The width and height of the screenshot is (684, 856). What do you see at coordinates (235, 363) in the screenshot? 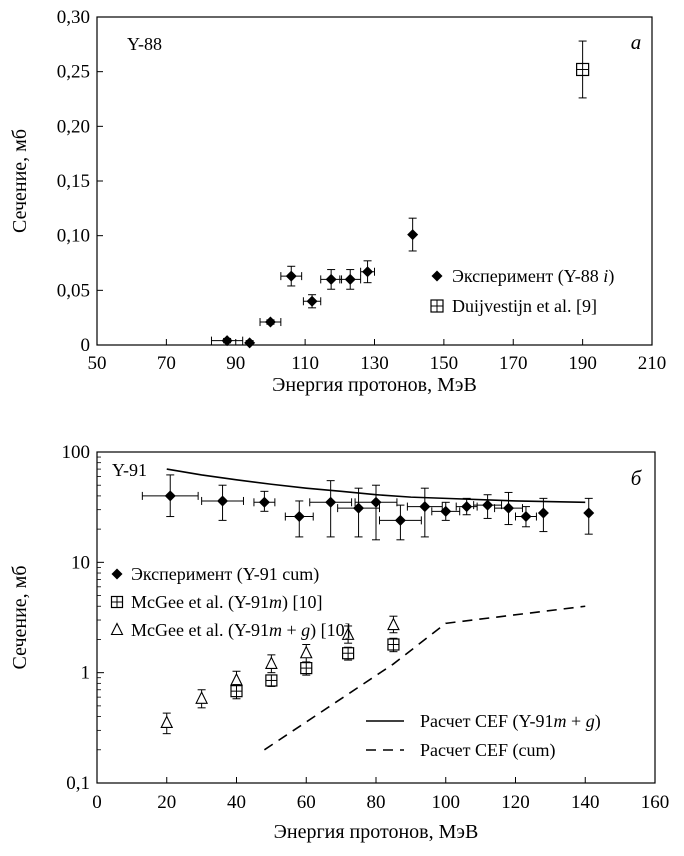
I see `x-tick-label-a: 90` at bounding box center [235, 363].